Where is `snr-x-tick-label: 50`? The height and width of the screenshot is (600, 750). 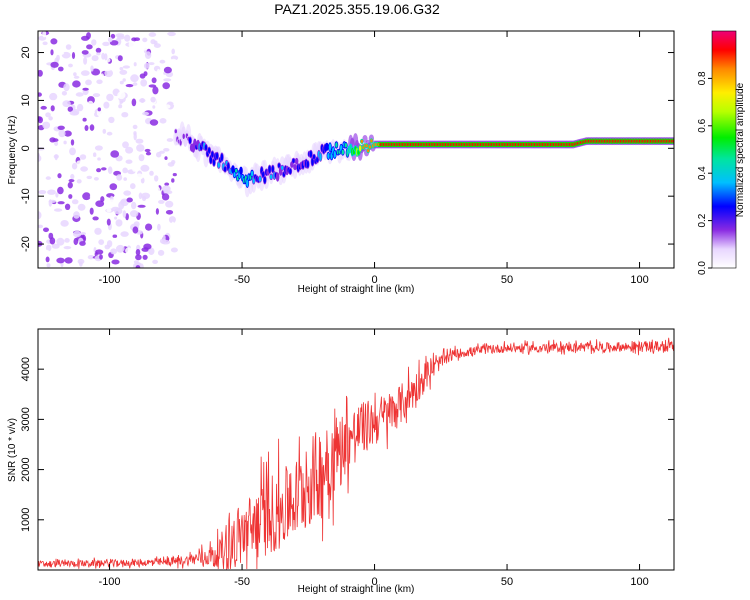
snr-x-tick-label: 50 is located at coordinates (507, 582).